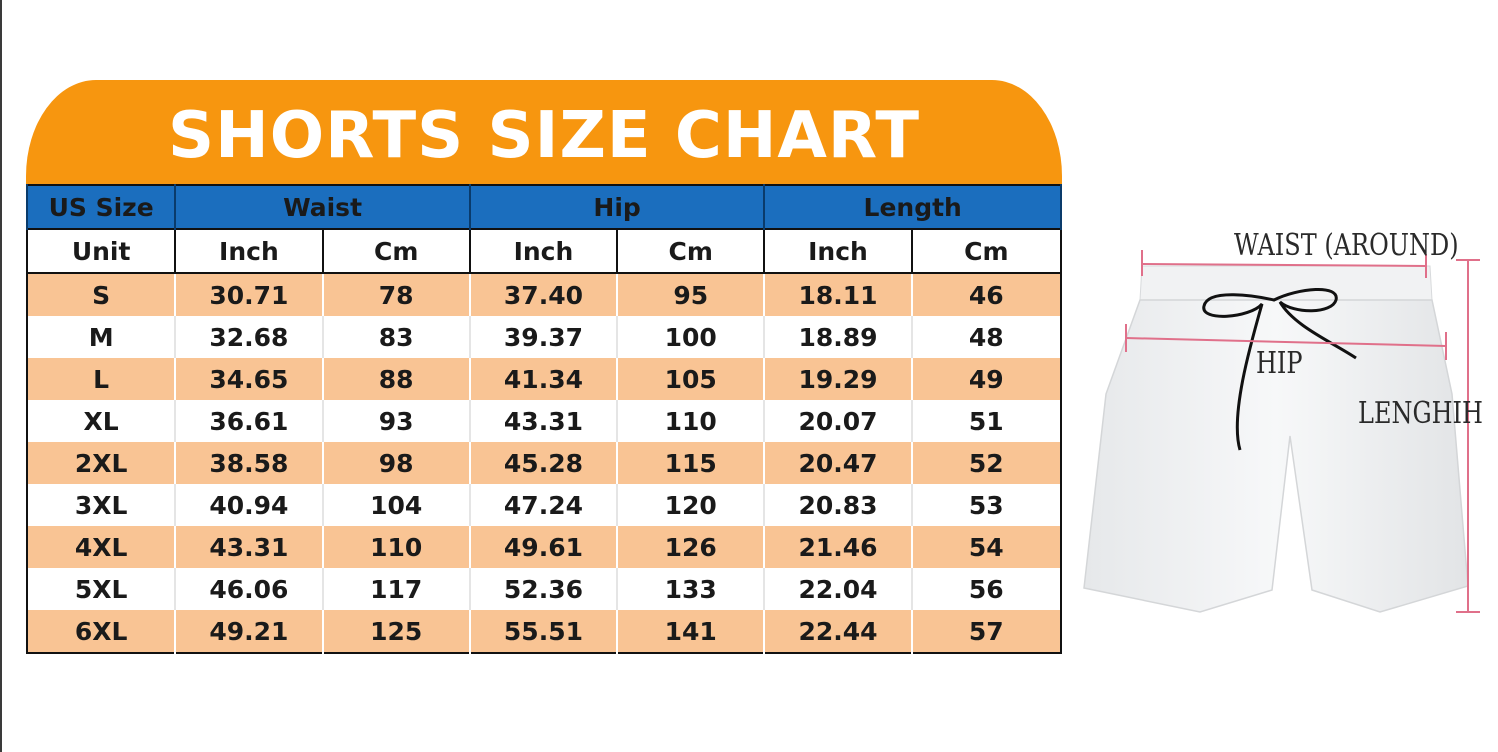 This screenshot has width=1498, height=752. Describe the element at coordinates (690, 337) in the screenshot. I see `cell-hip-cm: 100` at that location.